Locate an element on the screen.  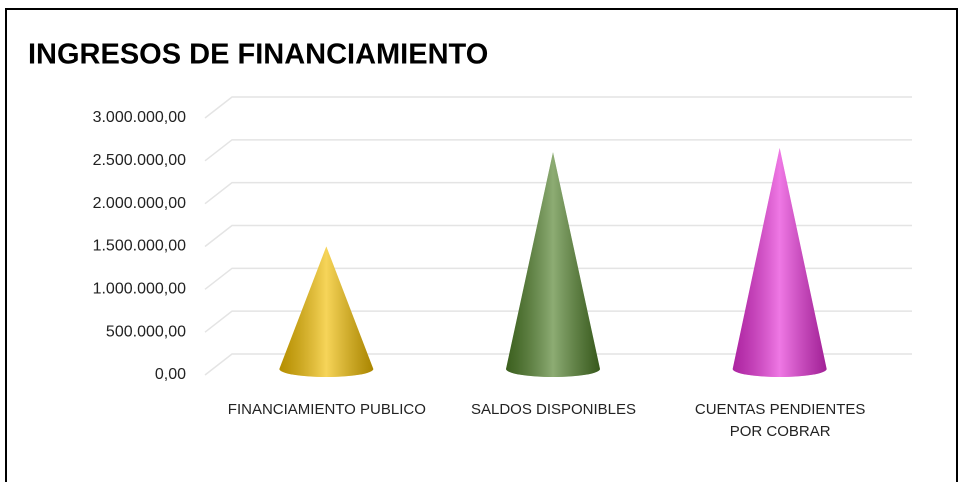
y-tick-label: 1.000.000,00 is located at coordinates (140, 289).